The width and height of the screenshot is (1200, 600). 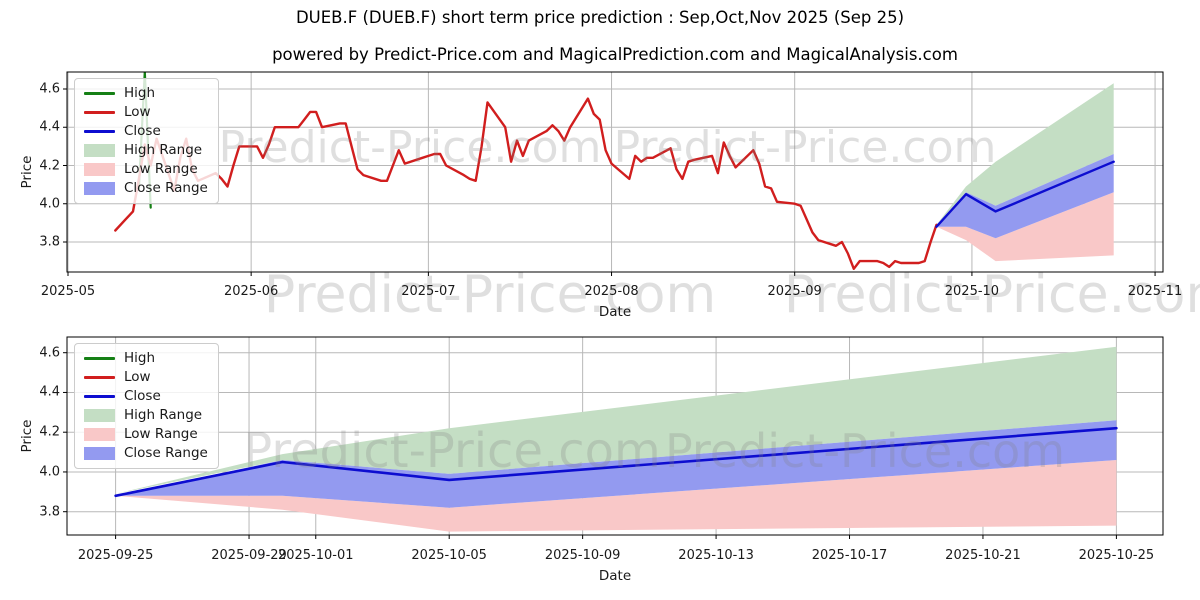 What do you see at coordinates (68, 291) in the screenshot?
I see `x-tick-label: 2025-05` at bounding box center [68, 291].